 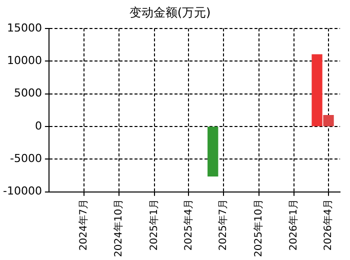 What do you see at coordinates (24, 60) in the screenshot?
I see `y-tick-label: 10000` at bounding box center [24, 60].